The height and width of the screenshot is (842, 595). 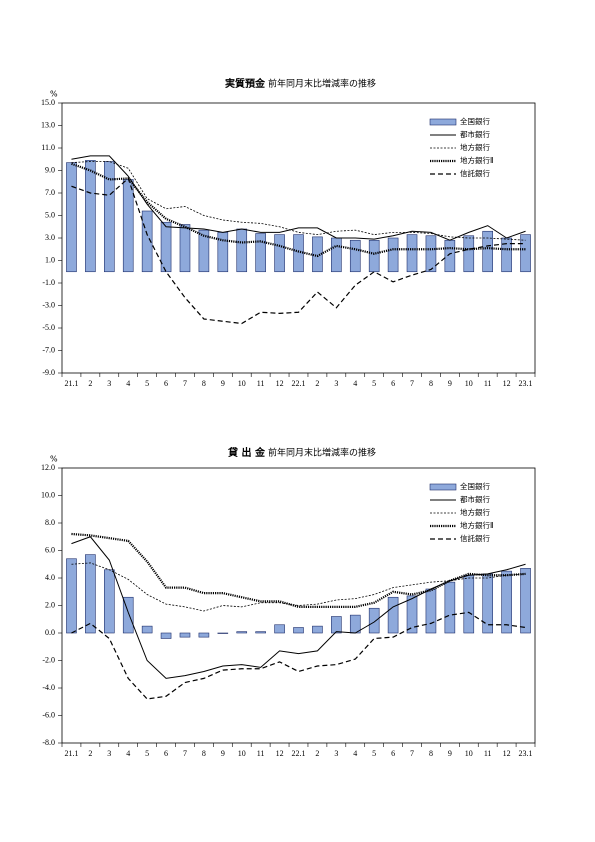 What do you see at coordinates (50, 214) in the screenshot?
I see `y-tick-label: 5.0` at bounding box center [50, 214].